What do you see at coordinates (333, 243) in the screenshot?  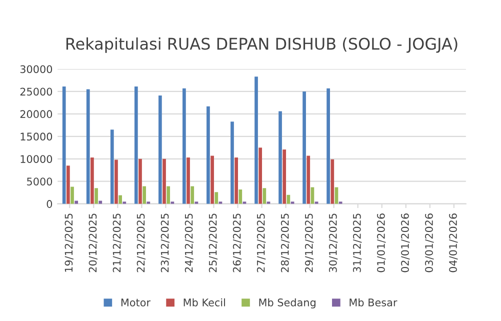 I see `x-tick-label: 30/12/2025` at bounding box center [333, 243].